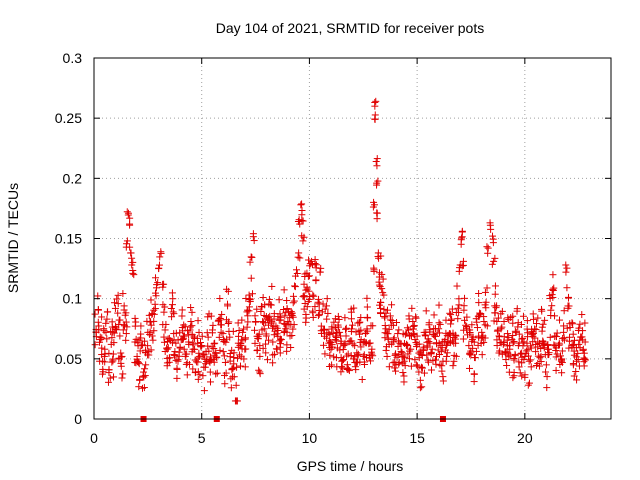 This screenshot has width=640, height=480. Describe the element at coordinates (68, 239) in the screenshot. I see `y-tick-label: 0.15` at that location.